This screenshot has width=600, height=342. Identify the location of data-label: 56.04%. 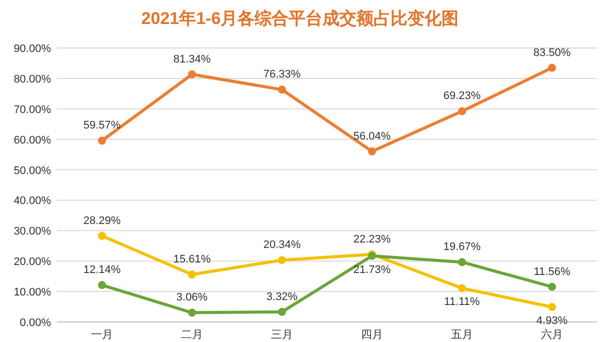
(372, 136).